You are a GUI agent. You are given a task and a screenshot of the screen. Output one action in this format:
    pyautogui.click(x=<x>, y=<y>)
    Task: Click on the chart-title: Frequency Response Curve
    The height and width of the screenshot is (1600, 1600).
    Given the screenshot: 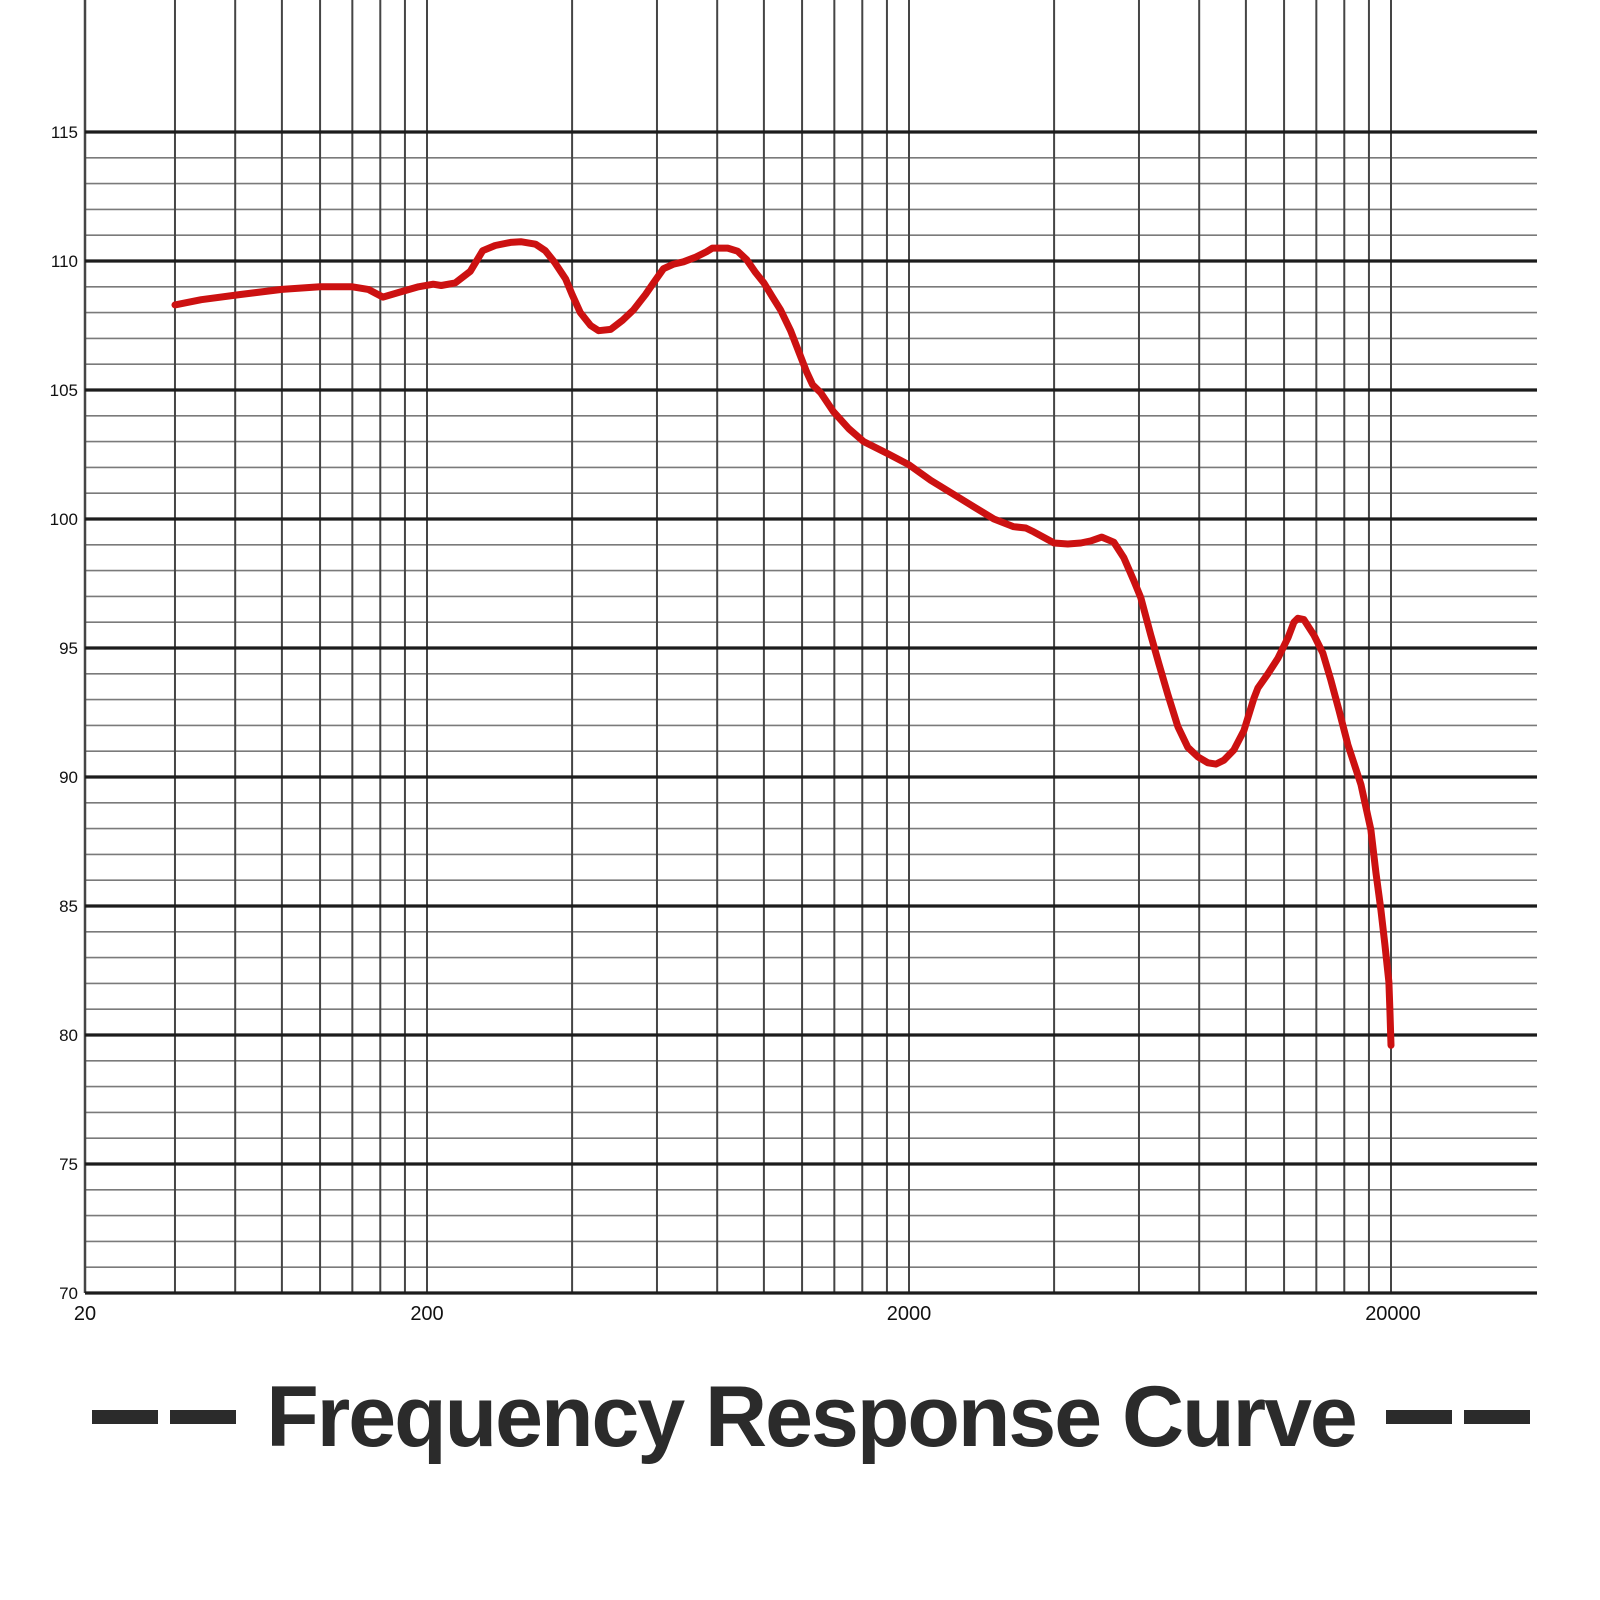 What is the action you would take?
    pyautogui.click(x=811, y=1416)
    